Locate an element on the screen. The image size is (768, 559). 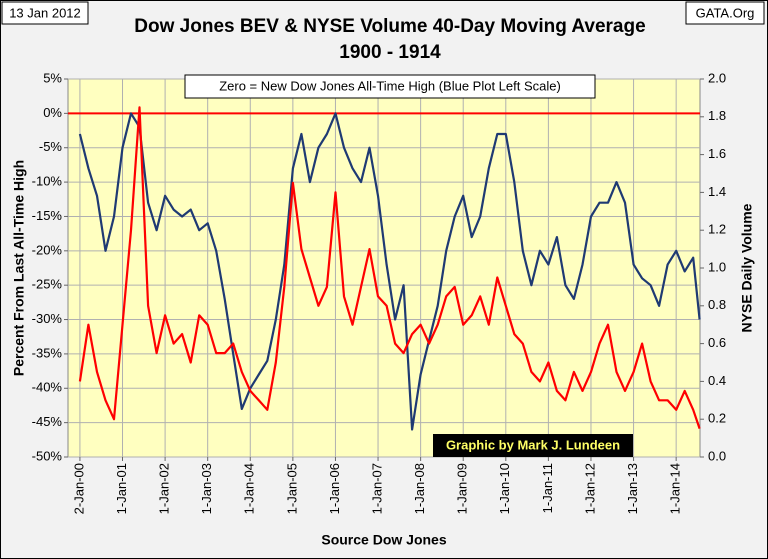
x-tick-label: 1-Jan-07 is located at coordinates (376, 488).